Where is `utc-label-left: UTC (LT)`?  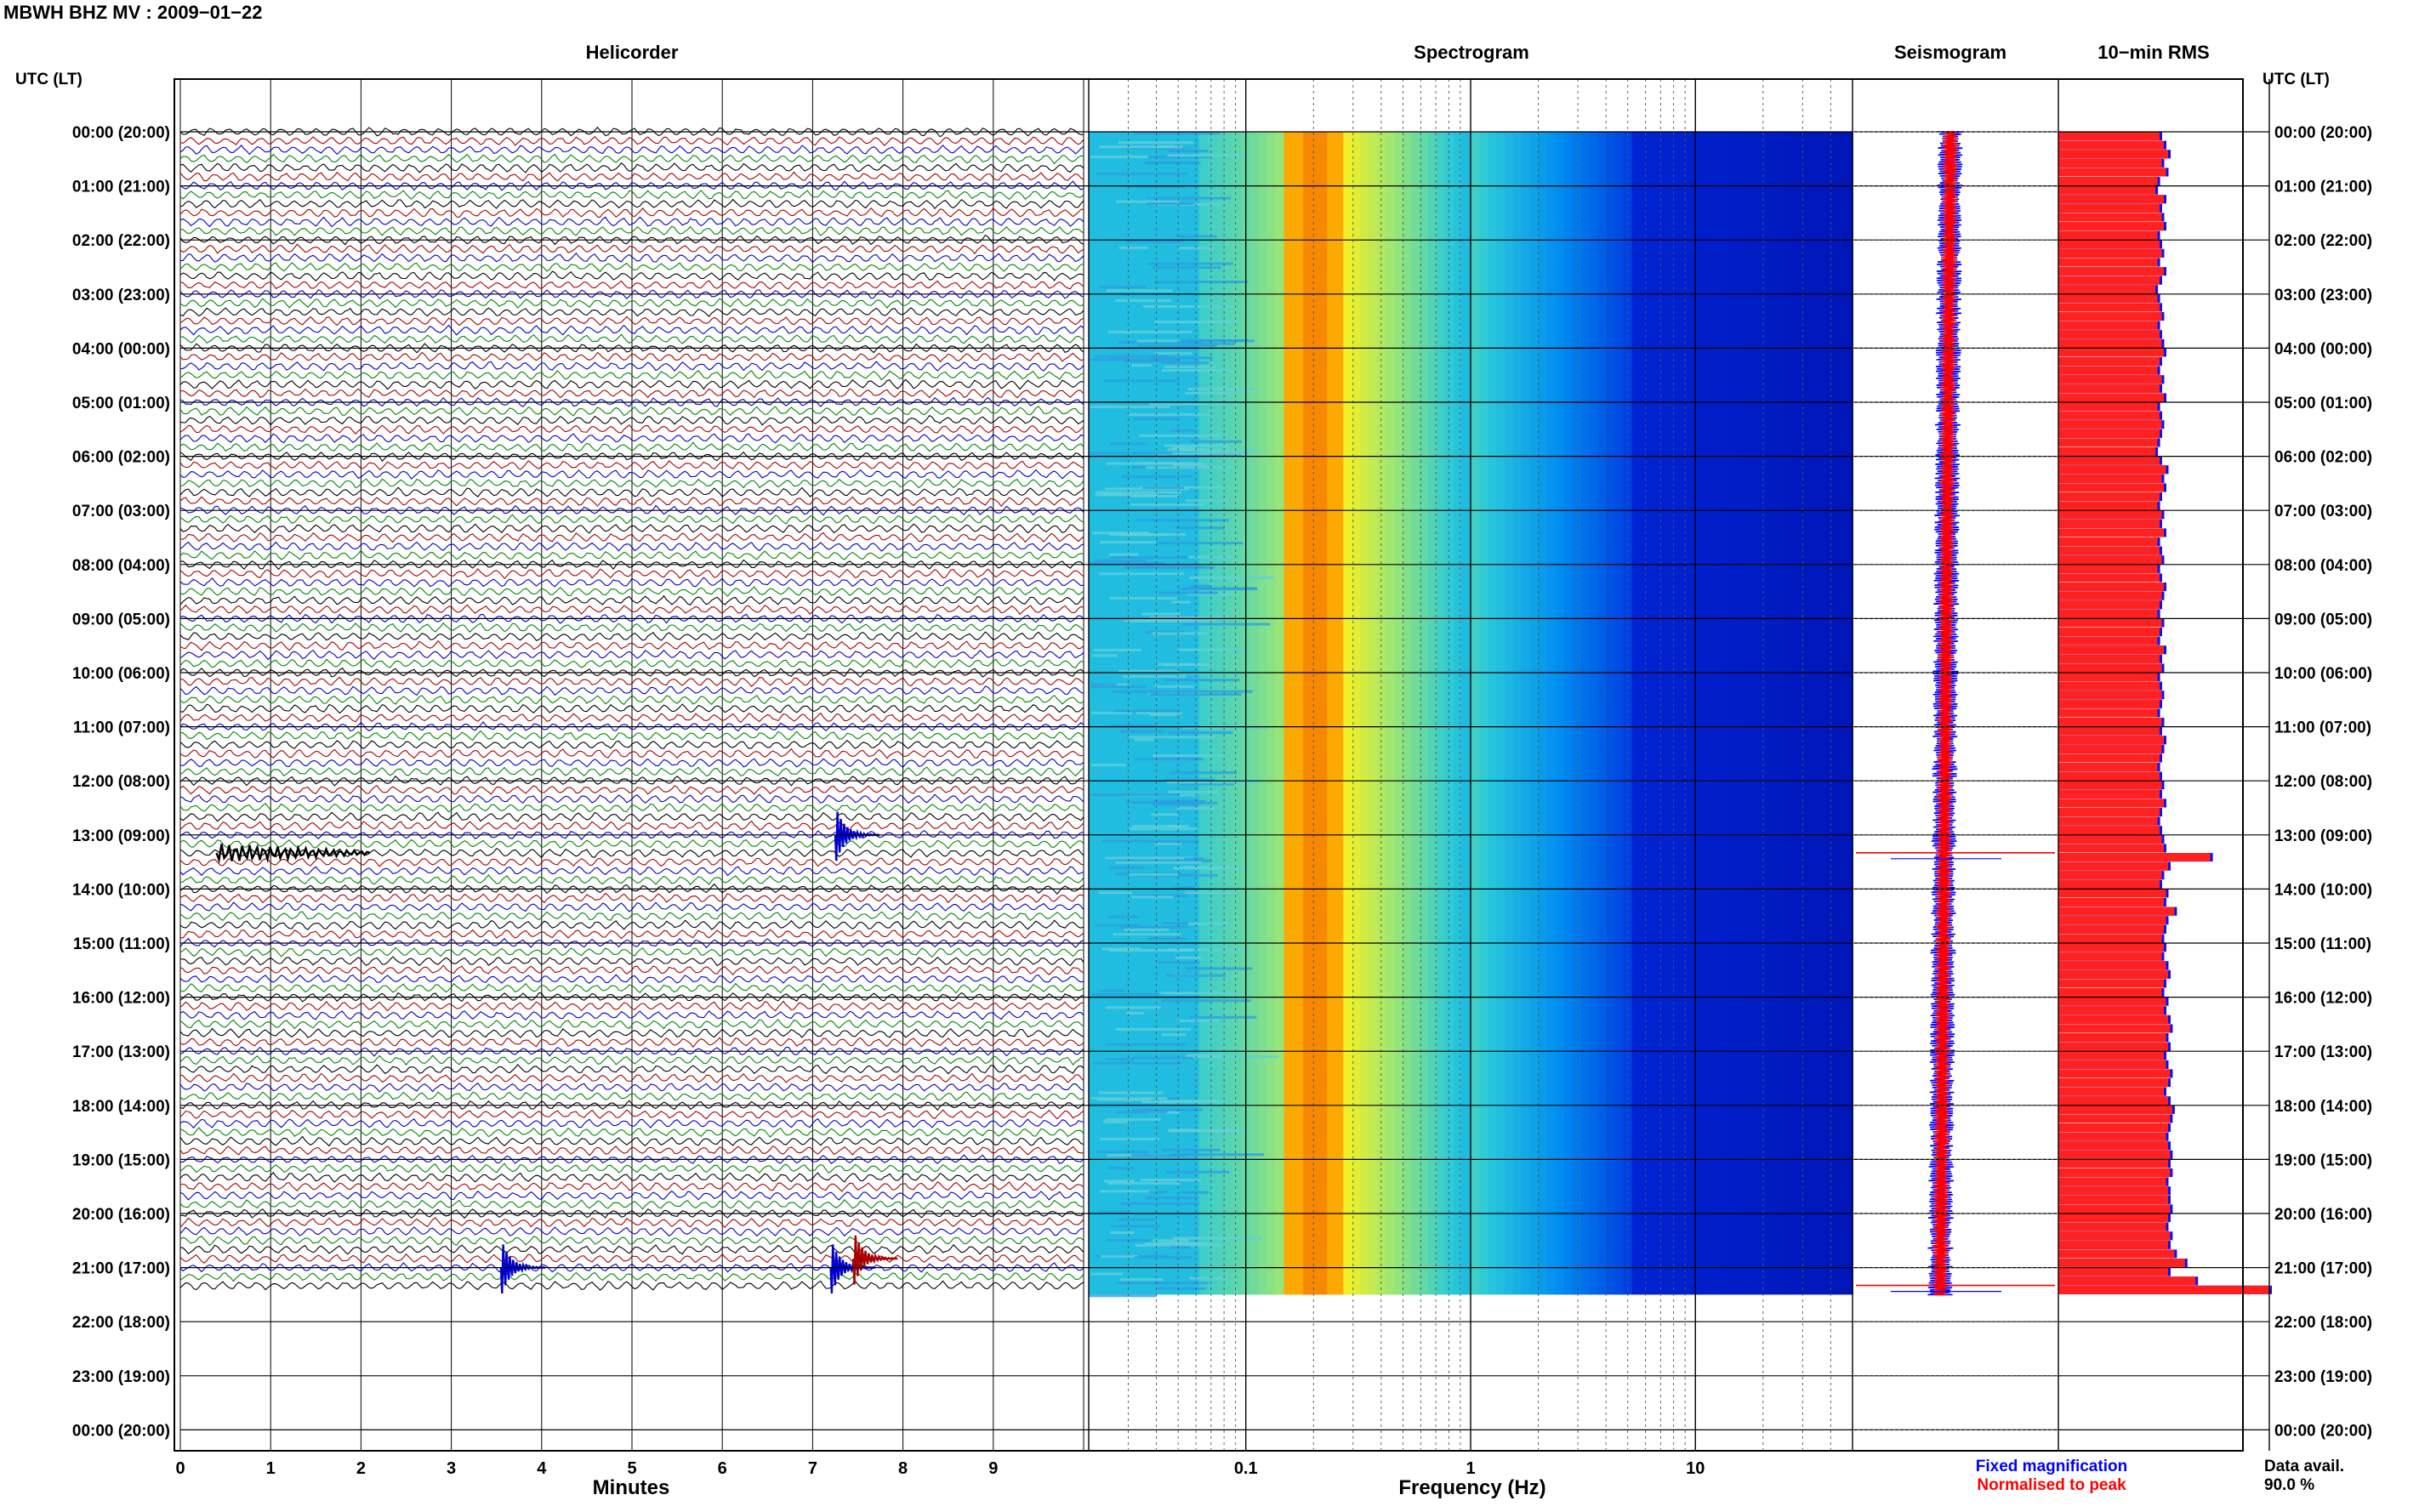 utc-label-left: UTC (LT) is located at coordinates (49, 79).